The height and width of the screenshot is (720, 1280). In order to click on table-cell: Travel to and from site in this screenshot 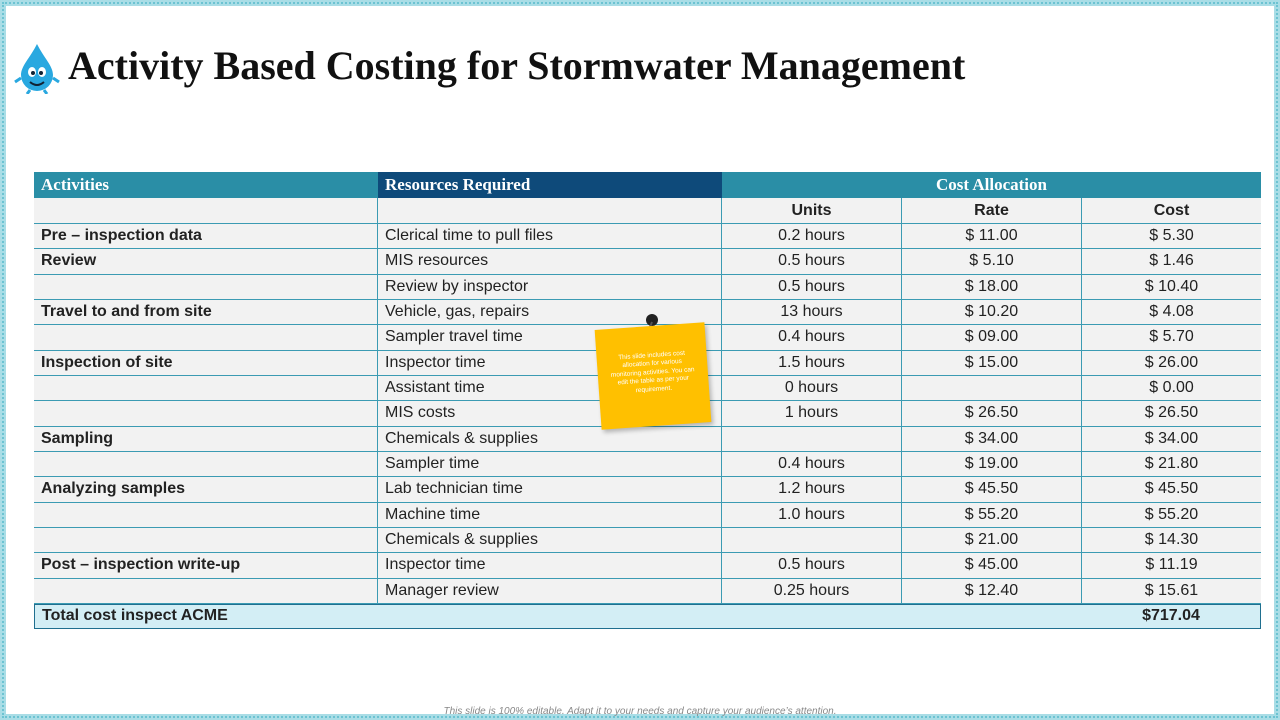, I will do `click(206, 312)`.